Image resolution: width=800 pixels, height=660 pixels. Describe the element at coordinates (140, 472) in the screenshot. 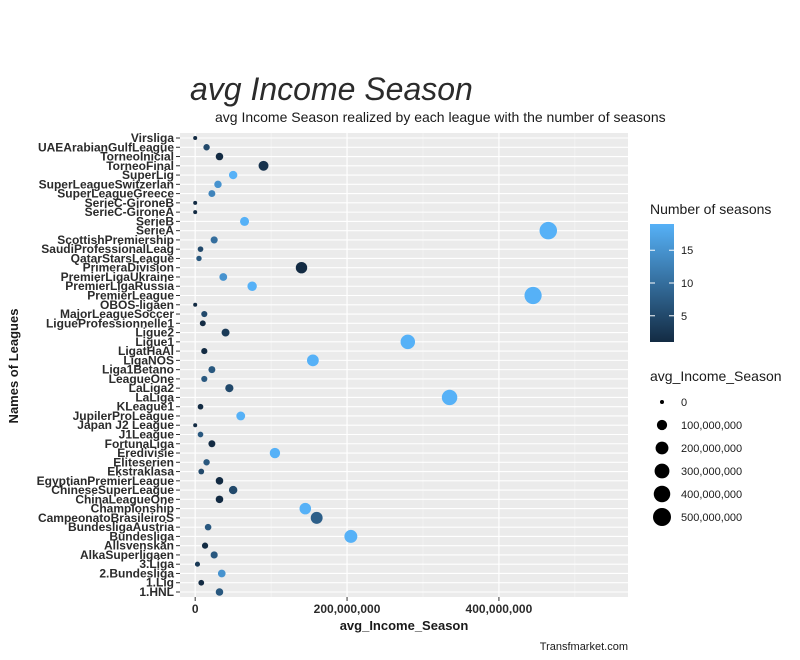

I see `y-tick-label: Ekstraklasa` at that location.